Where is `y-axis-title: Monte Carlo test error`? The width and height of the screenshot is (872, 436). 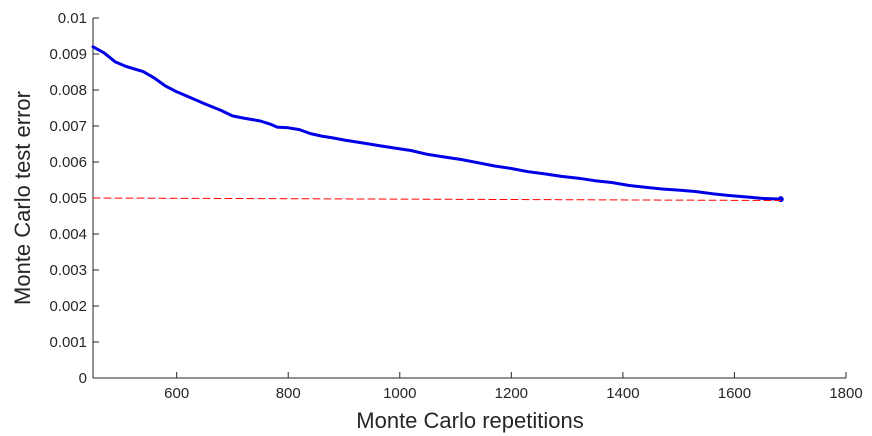 y-axis-title: Monte Carlo test error is located at coordinates (22, 198).